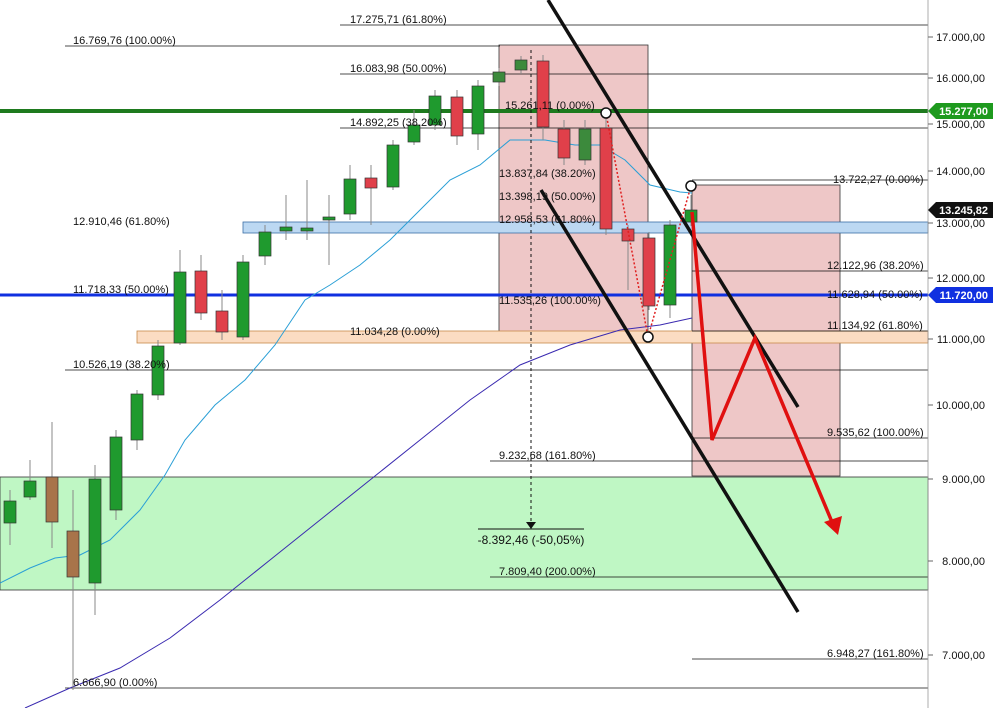 This screenshot has width=993, height=708. I want to click on measurement-label: -8.392,46 (-50,05%), so click(531, 540).